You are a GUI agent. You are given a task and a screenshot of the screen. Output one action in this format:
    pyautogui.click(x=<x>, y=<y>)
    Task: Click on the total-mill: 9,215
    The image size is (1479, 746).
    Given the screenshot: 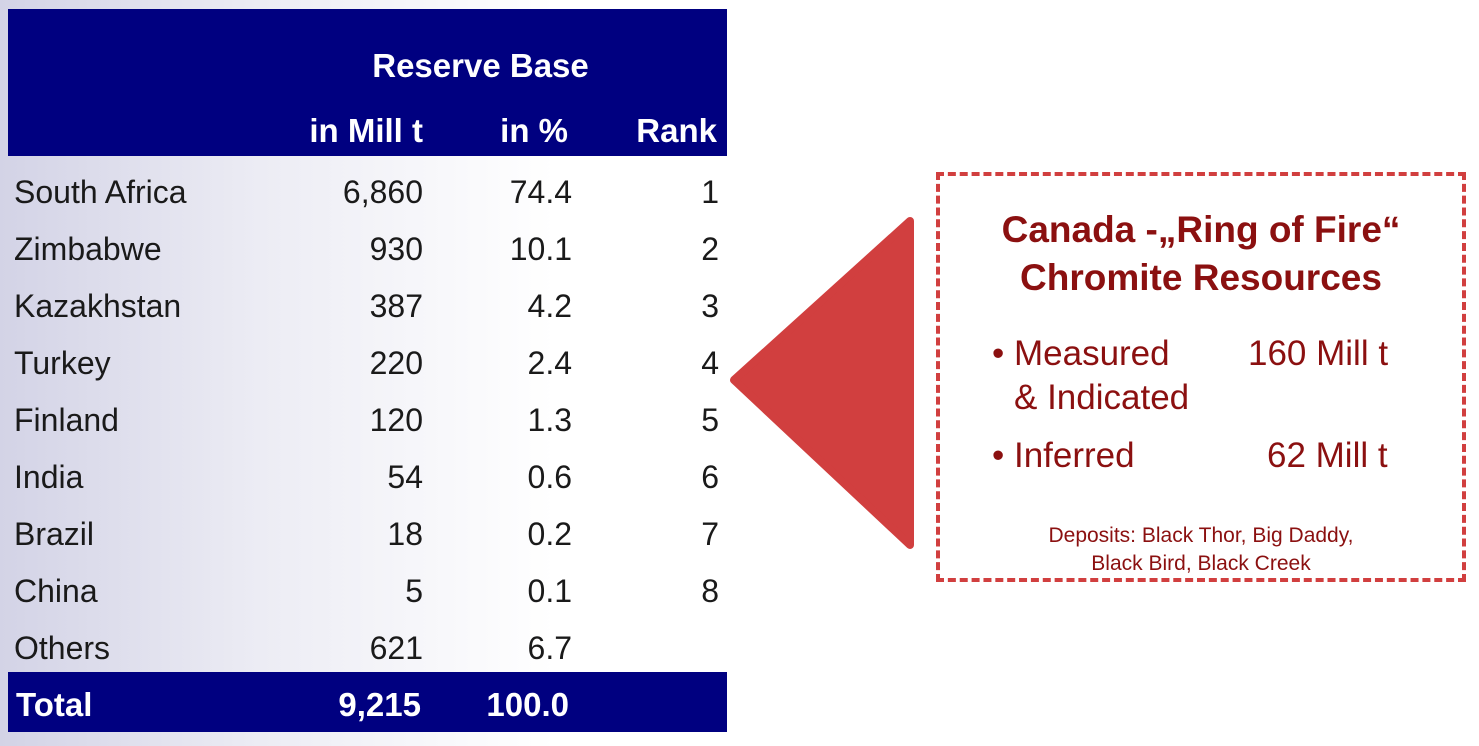 What is the action you would take?
    pyautogui.click(x=379, y=704)
    